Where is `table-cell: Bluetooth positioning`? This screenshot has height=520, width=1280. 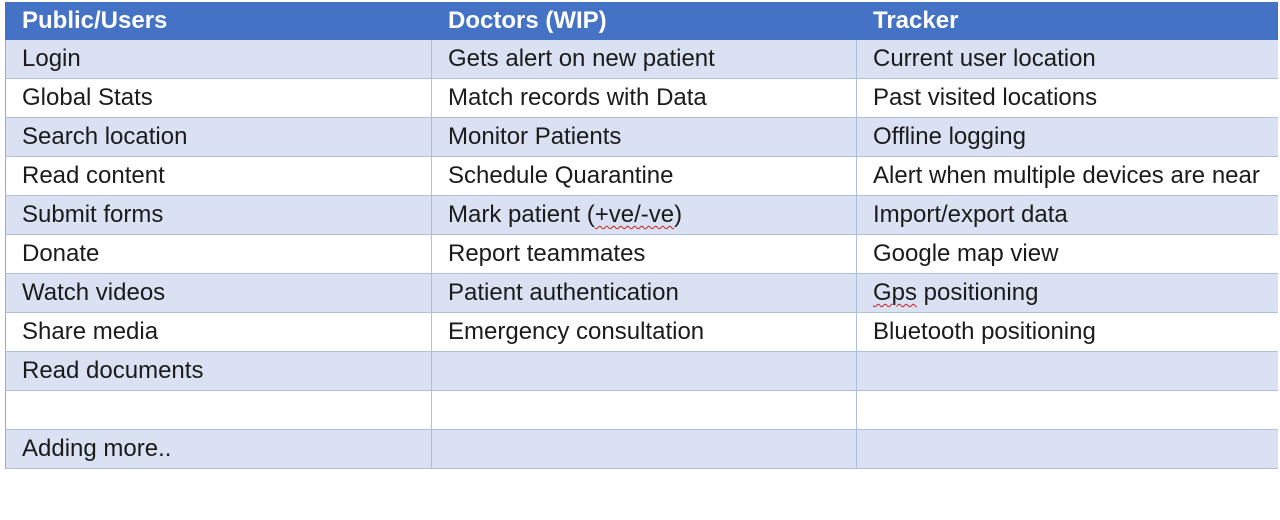 table-cell: Bluetooth positioning is located at coordinates (1067, 332).